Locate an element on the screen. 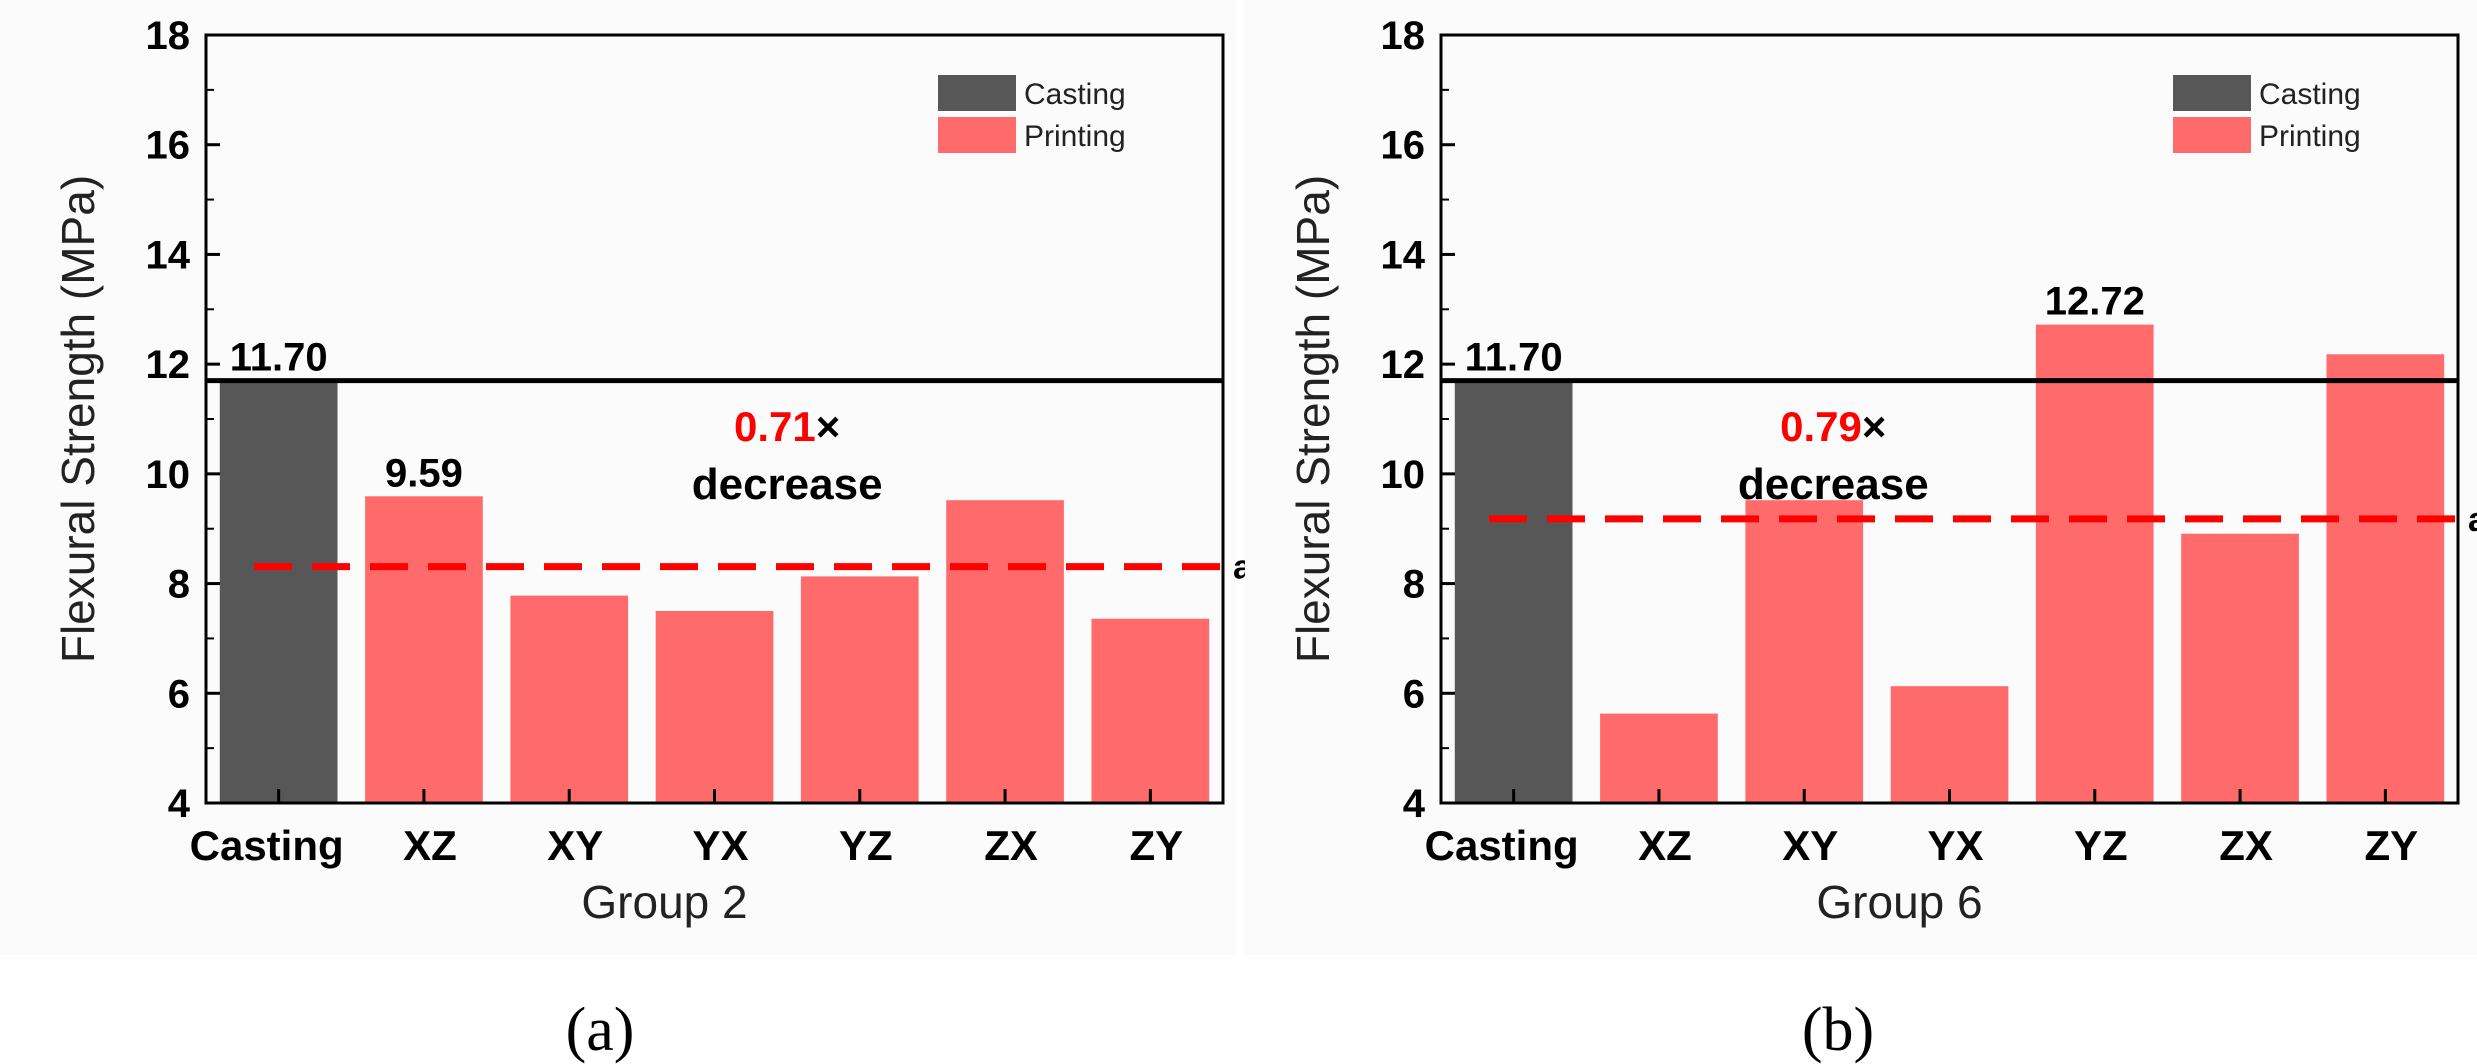 This screenshot has height=1064, width=2477. average-label: average is located at coordinates (2472, 520).